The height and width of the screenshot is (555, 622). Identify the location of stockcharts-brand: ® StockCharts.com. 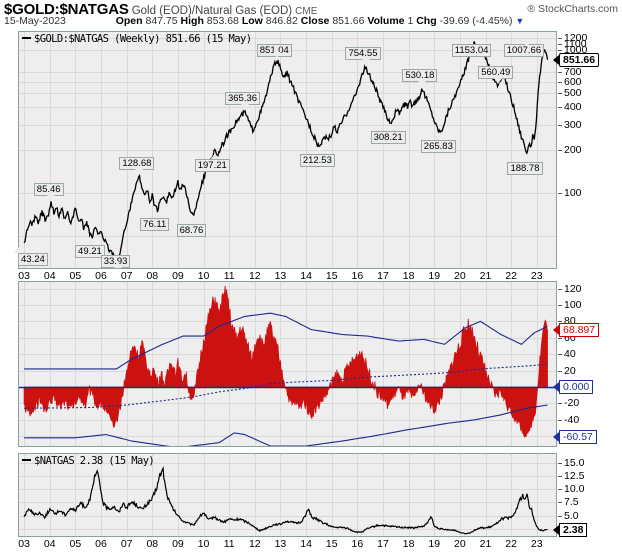
(572, 9).